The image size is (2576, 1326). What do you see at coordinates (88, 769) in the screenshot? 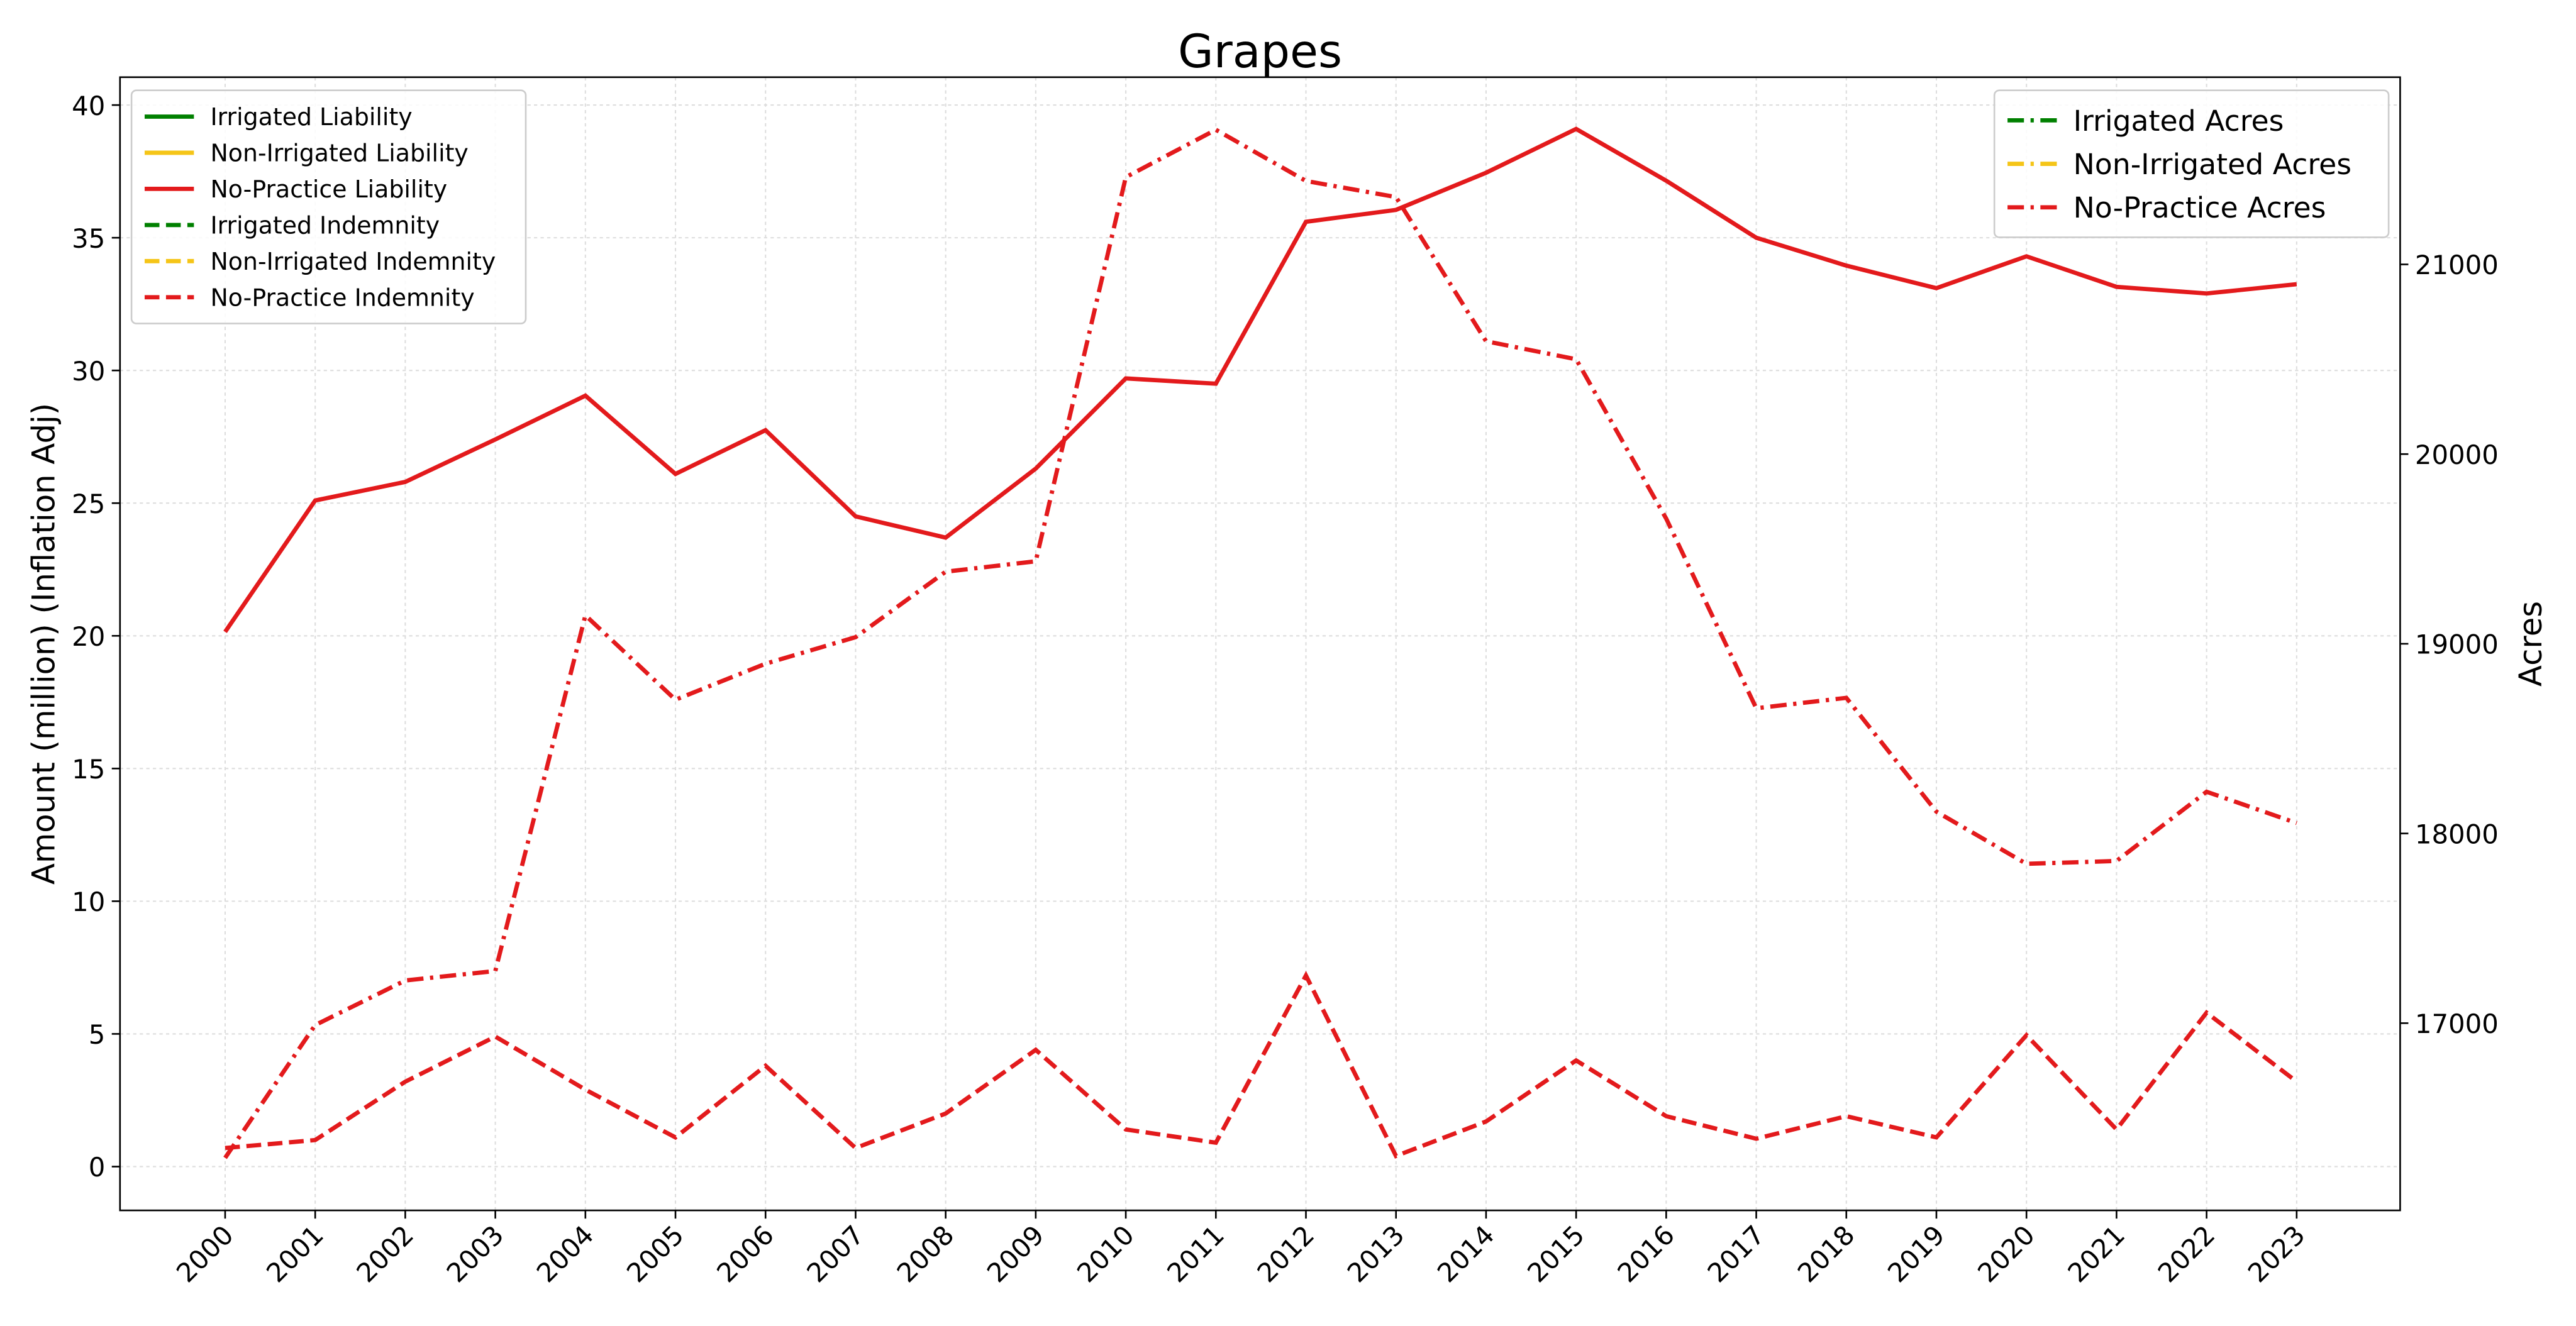
I see `y-tick-label: 15` at bounding box center [88, 769].